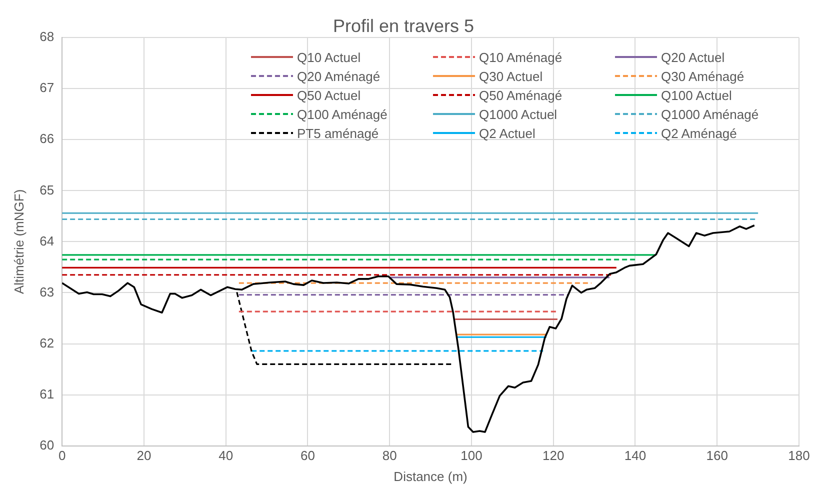 This screenshot has width=827, height=495. Describe the element at coordinates (329, 95) in the screenshot. I see `legend-label: Q50 Actuel` at that location.